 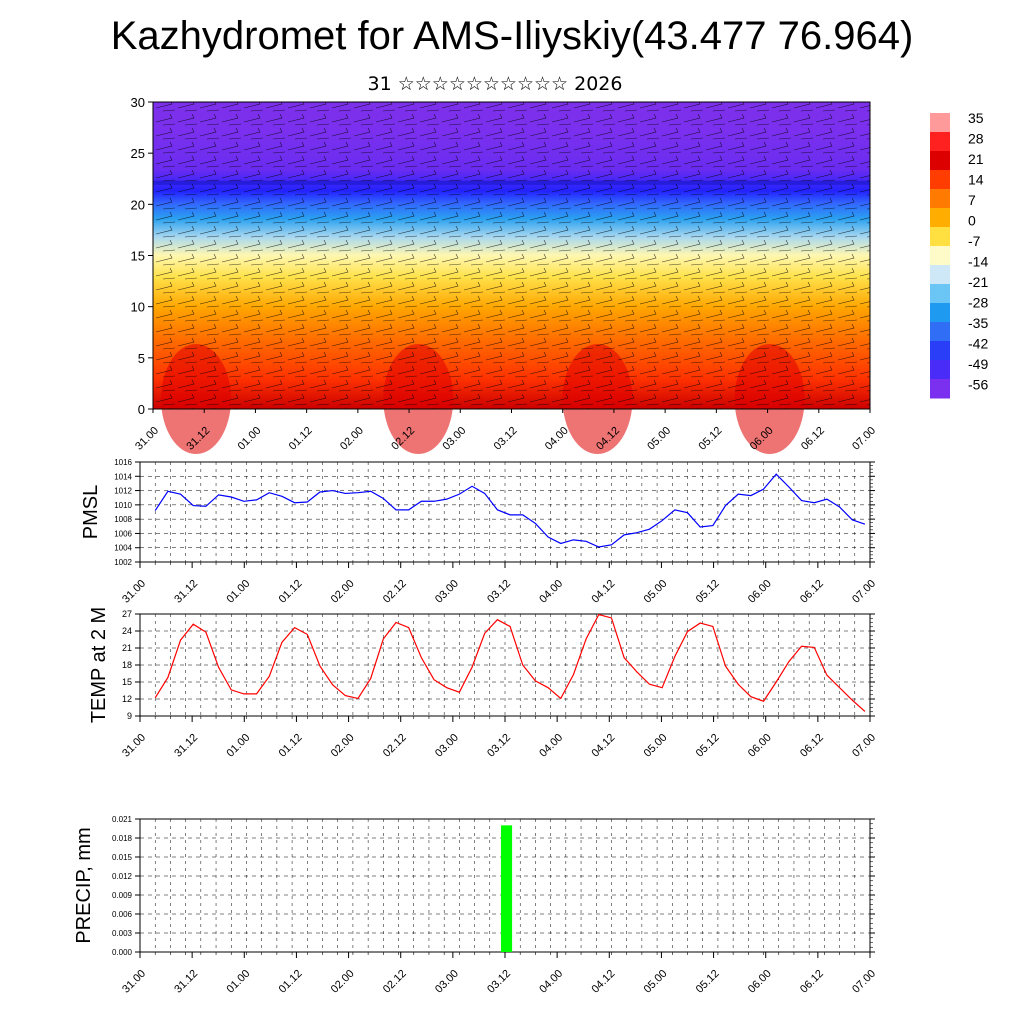 I want to click on y-axis-label: PRECIP, mm, so click(x=84, y=885).